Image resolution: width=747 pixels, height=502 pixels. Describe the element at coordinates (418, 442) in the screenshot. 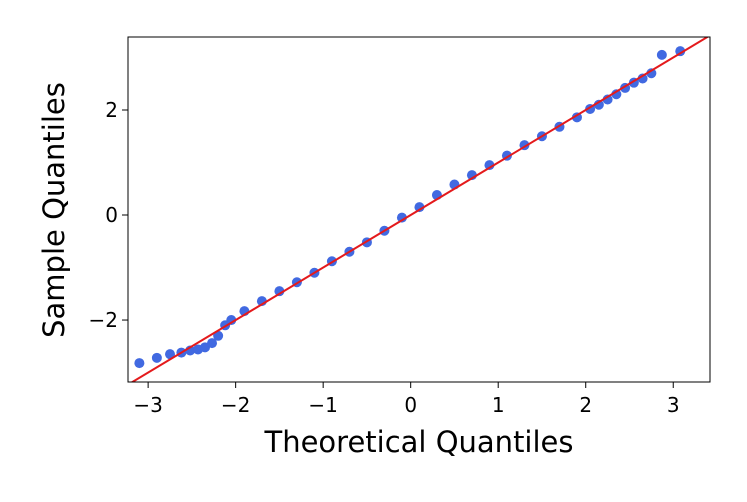

I see `x-axis-label: Theoretical Quantiles` at that location.